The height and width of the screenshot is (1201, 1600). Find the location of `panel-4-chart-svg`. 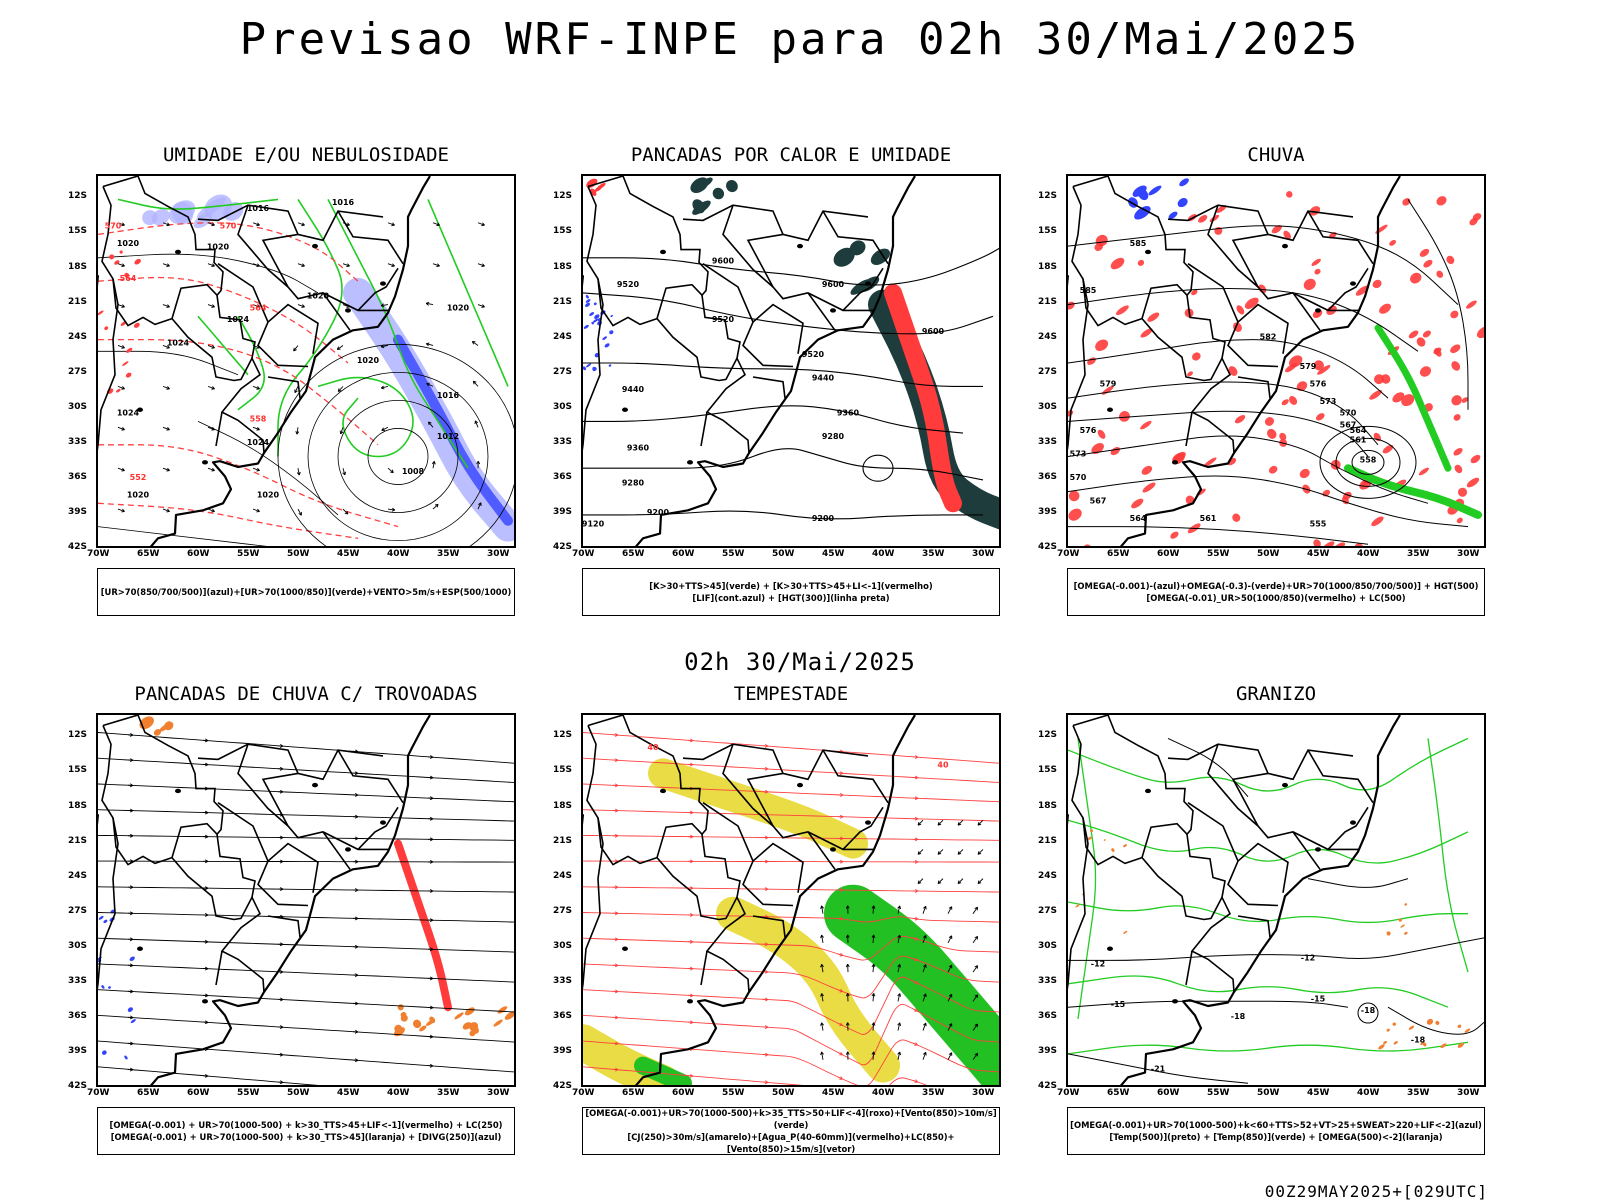

panel-4-chart-svg is located at coordinates (307, 901).